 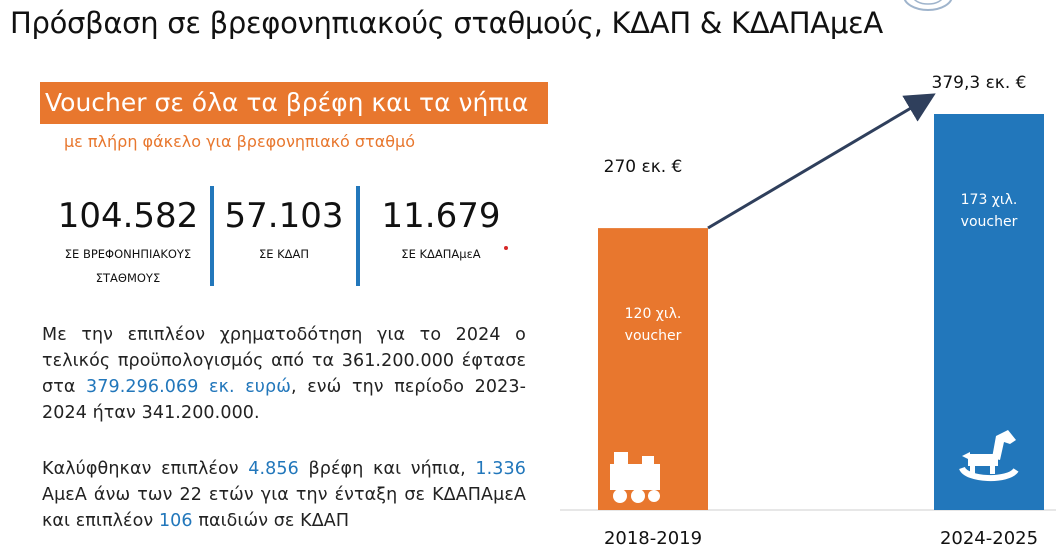 I want to click on bar-inner-label: 173 χιλ., so click(x=989, y=200).